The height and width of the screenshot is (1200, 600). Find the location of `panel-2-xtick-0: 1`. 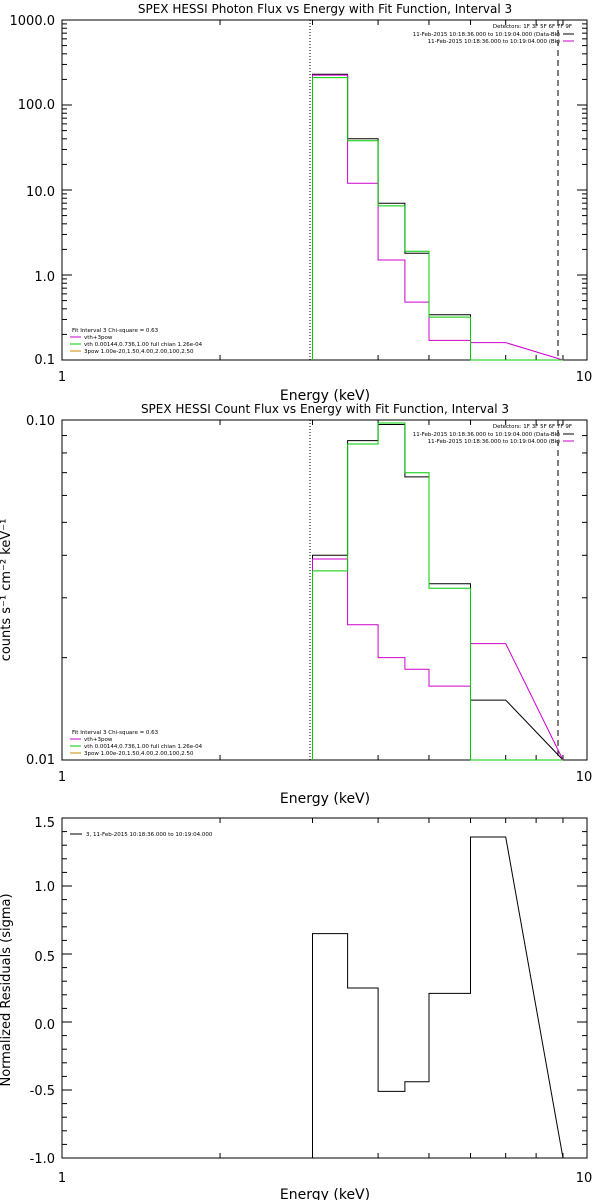

panel-2-xtick-0: 1 is located at coordinates (62, 777).